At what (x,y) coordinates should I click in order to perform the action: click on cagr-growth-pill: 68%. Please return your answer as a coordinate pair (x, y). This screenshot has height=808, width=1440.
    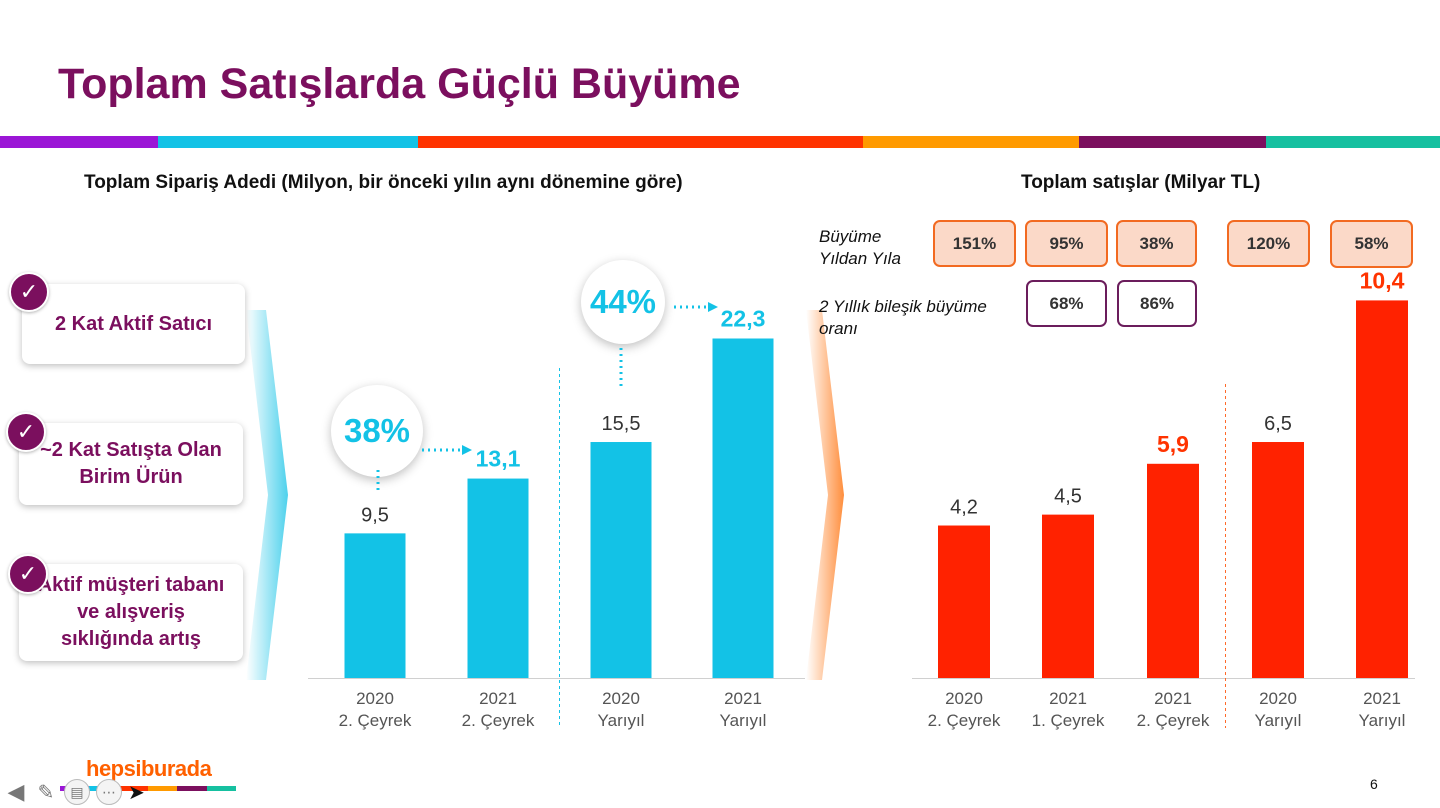
    Looking at the image, I should click on (1066, 303).